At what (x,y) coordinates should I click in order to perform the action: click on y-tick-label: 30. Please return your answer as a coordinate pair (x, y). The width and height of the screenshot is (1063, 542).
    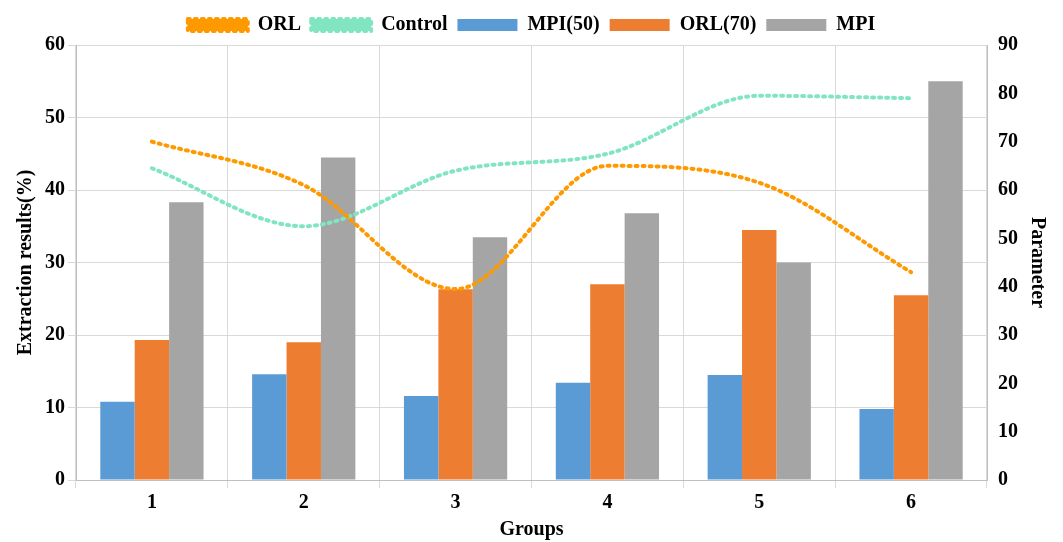
    Looking at the image, I should click on (55, 260).